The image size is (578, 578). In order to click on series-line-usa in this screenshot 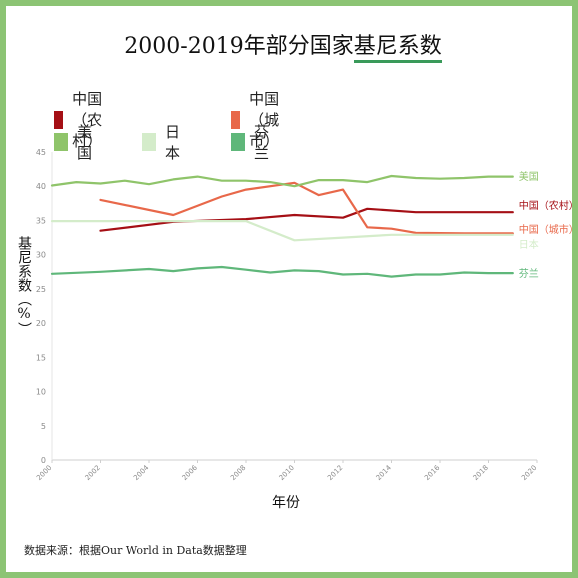, I will do `click(282, 181)`.